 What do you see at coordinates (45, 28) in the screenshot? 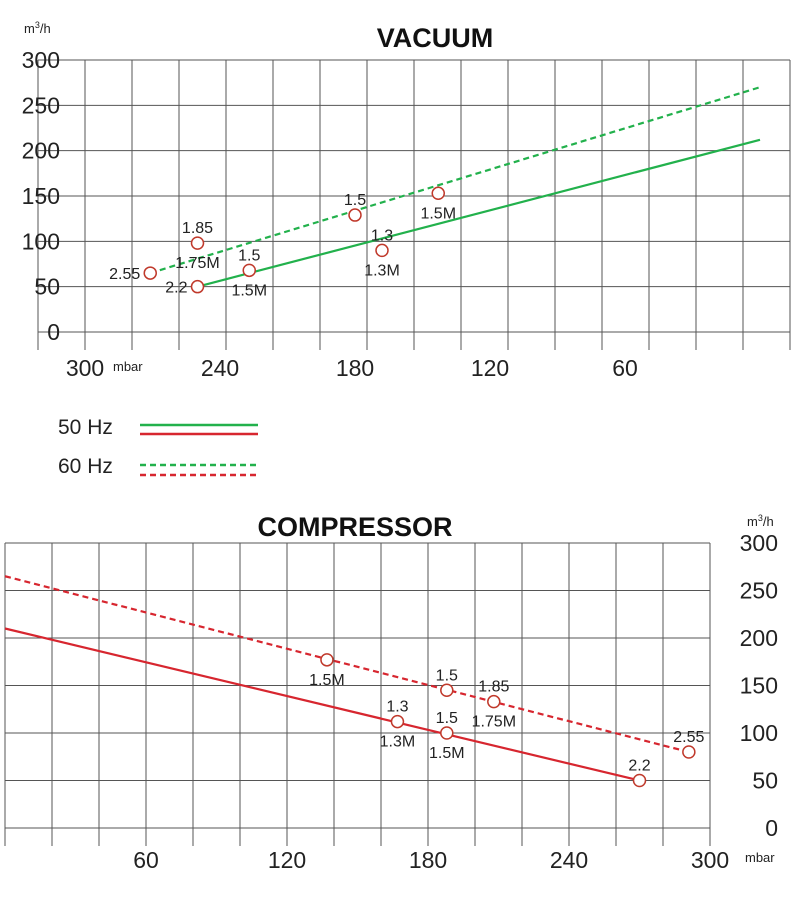
I see `vacuum-y-unit-rest: /h` at bounding box center [45, 28].